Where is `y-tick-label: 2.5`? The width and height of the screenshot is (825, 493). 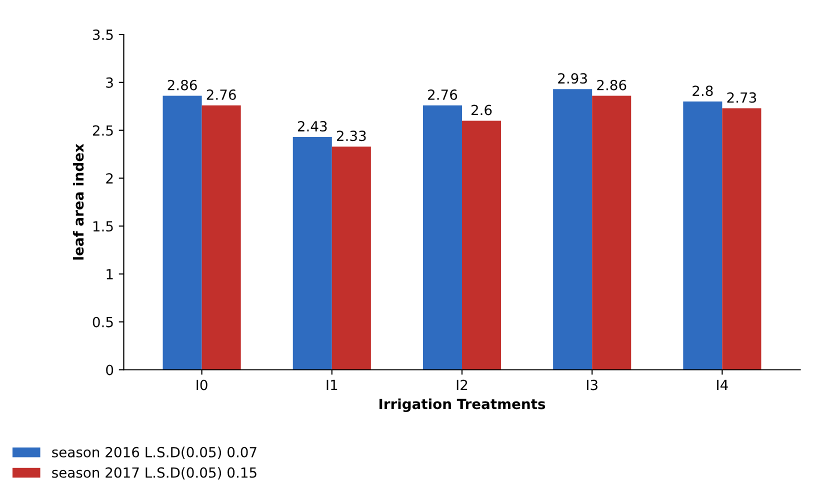
y-tick-label: 2.5 is located at coordinates (102, 130).